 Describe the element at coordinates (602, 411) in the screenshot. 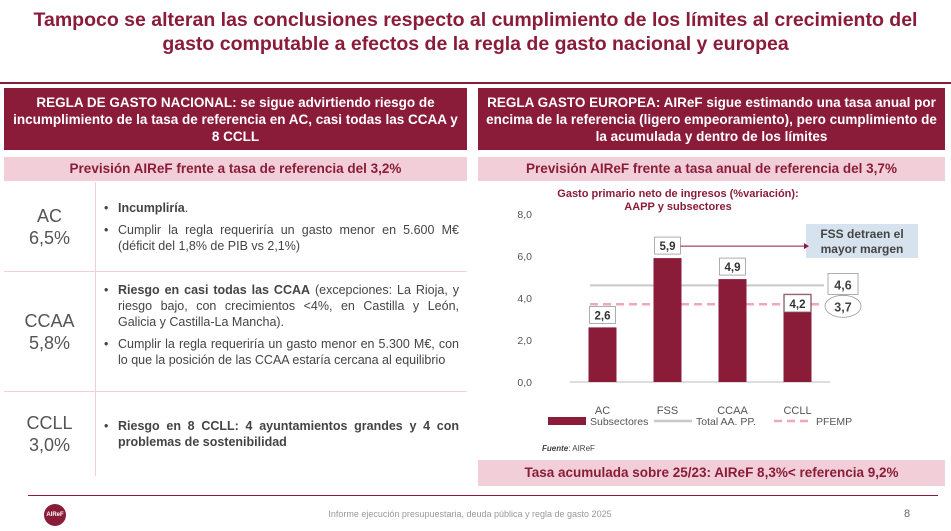

I see `x-tick-label: AC` at that location.